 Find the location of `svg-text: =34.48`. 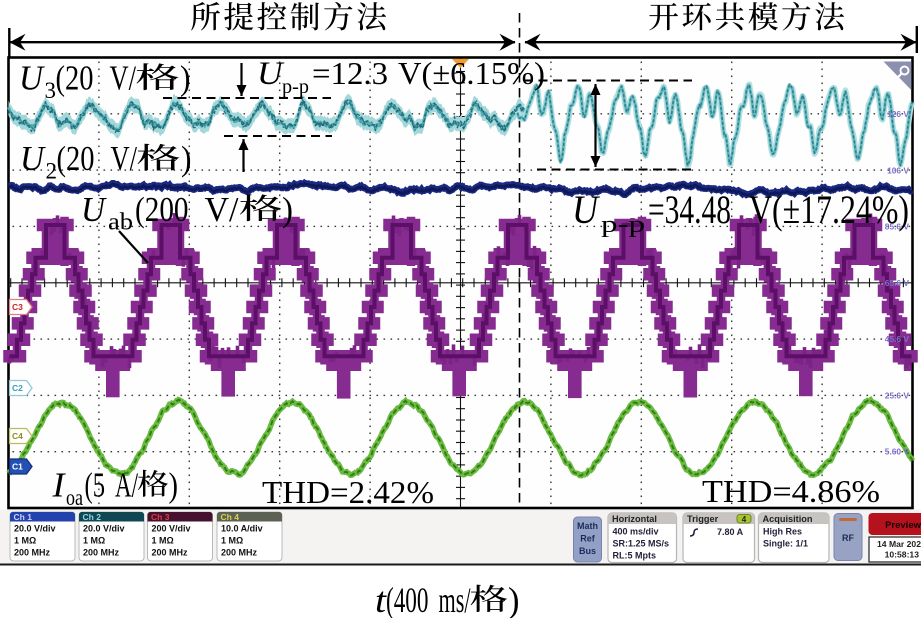

svg-text: =34.48 is located at coordinates (689, 209).